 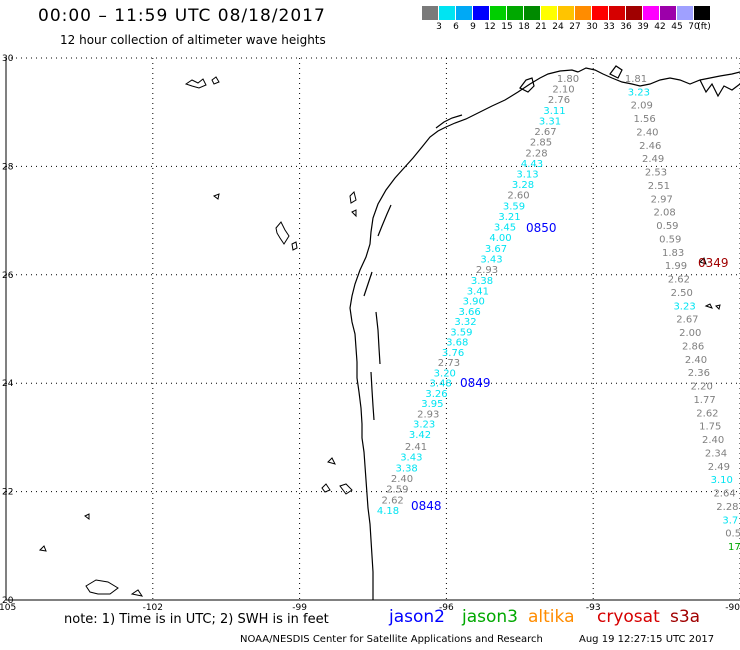 What do you see at coordinates (592, 27) in the screenshot?
I see `colorbar-label: 30` at bounding box center [592, 27].